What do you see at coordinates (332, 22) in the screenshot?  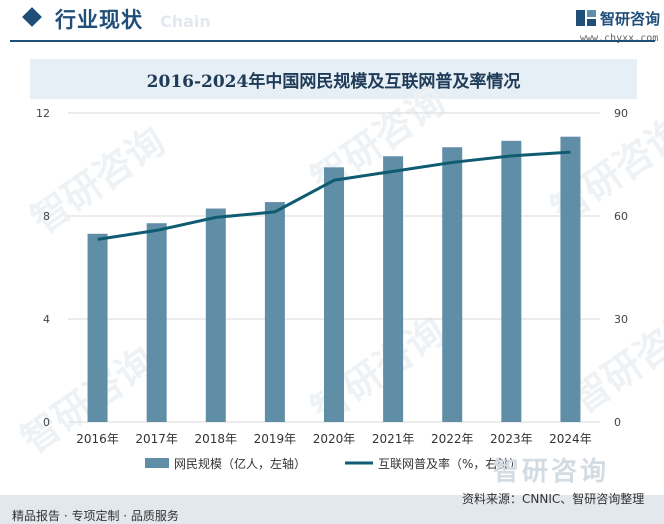 I see `header: 行业现状 Chain 智研咨询 www.chyxx.com` at bounding box center [332, 22].